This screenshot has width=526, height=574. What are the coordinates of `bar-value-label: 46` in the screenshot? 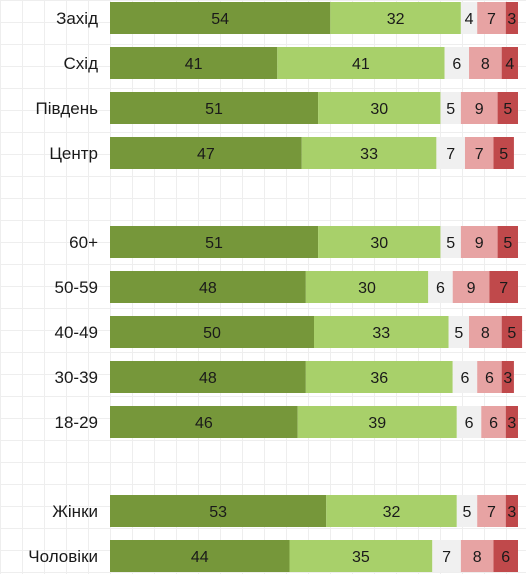 It's located at (204, 423).